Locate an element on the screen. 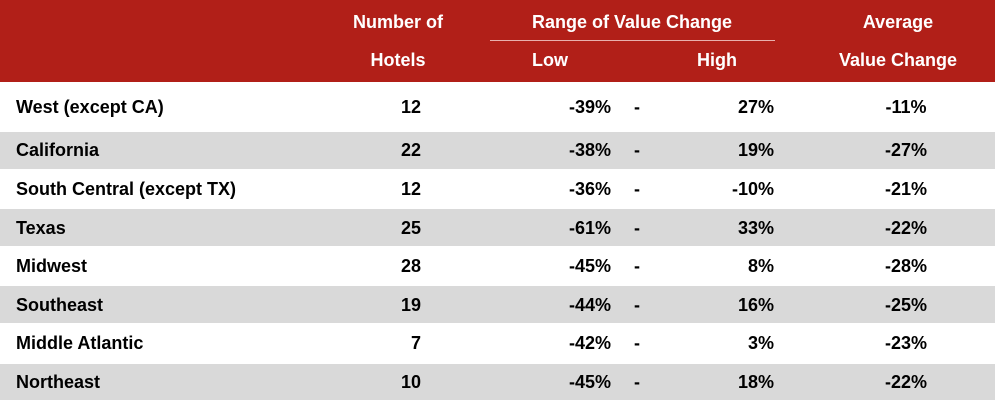 The height and width of the screenshot is (410, 995). hotel-count: 22 is located at coordinates (410, 150).